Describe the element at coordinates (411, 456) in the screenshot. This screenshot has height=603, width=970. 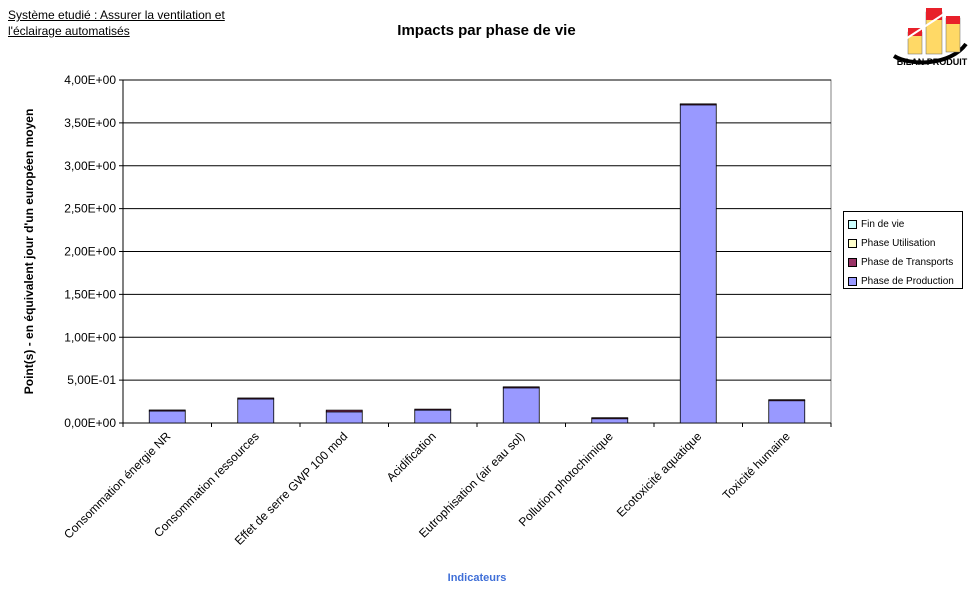
I see `x-tick-label: Acidification` at that location.